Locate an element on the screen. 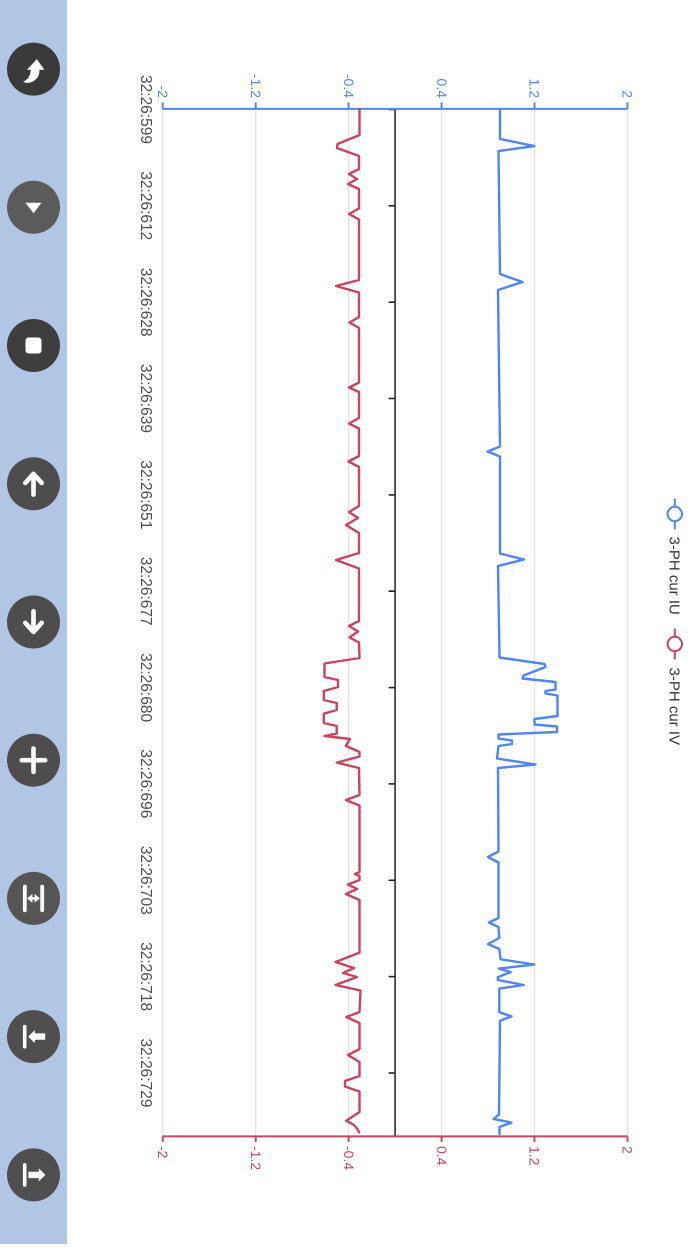  svg-text: 32:26:651 is located at coordinates (145, 494).